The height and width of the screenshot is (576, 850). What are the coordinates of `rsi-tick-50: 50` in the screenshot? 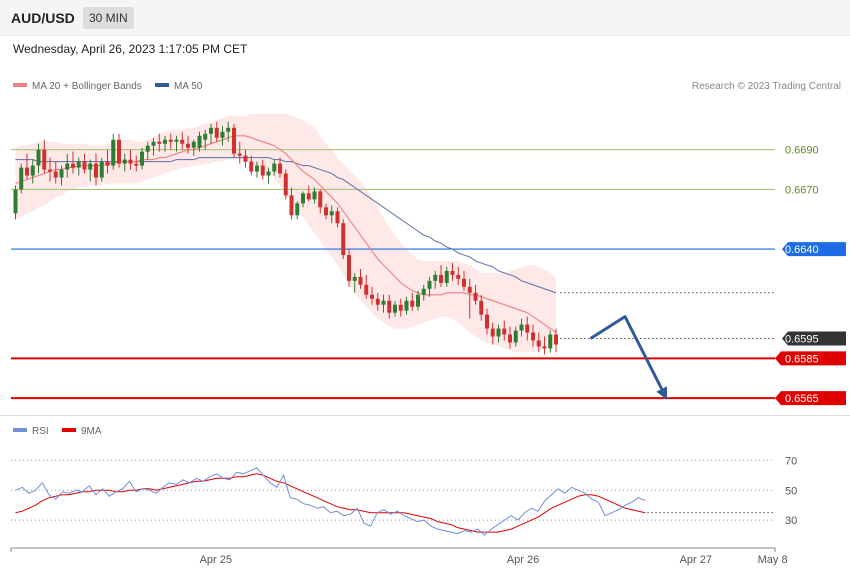 It's located at (791, 491).